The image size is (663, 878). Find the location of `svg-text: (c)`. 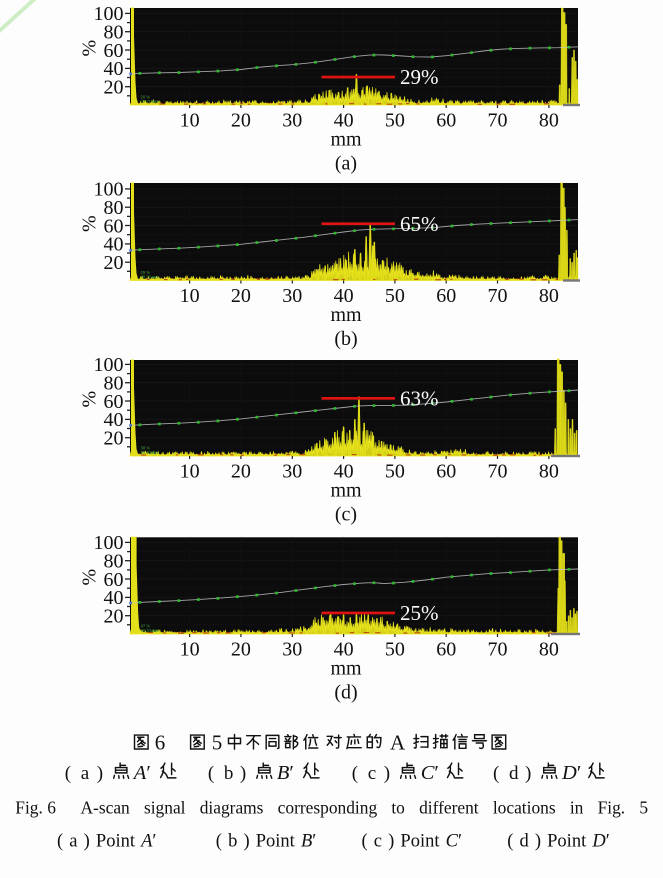

svg-text: (c) is located at coordinates (346, 514).